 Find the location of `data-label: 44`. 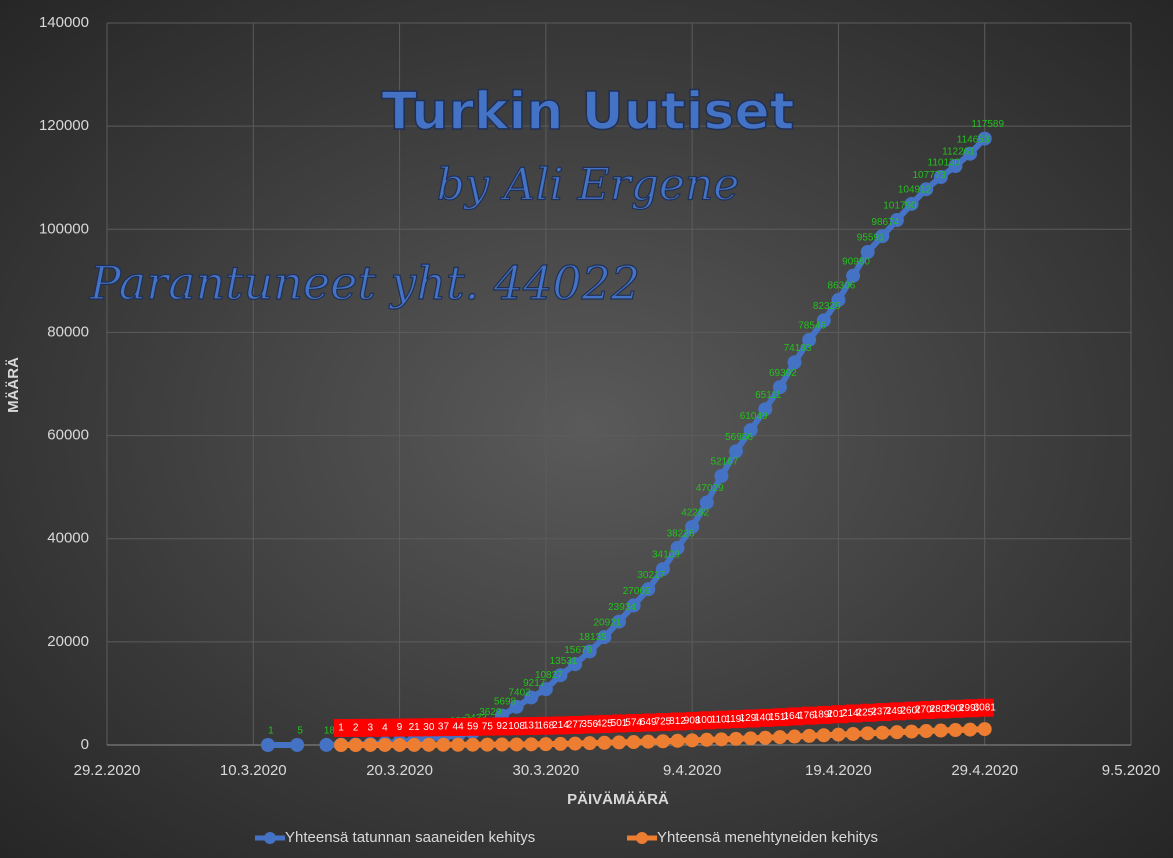

data-label: 44 is located at coordinates (459, 727).